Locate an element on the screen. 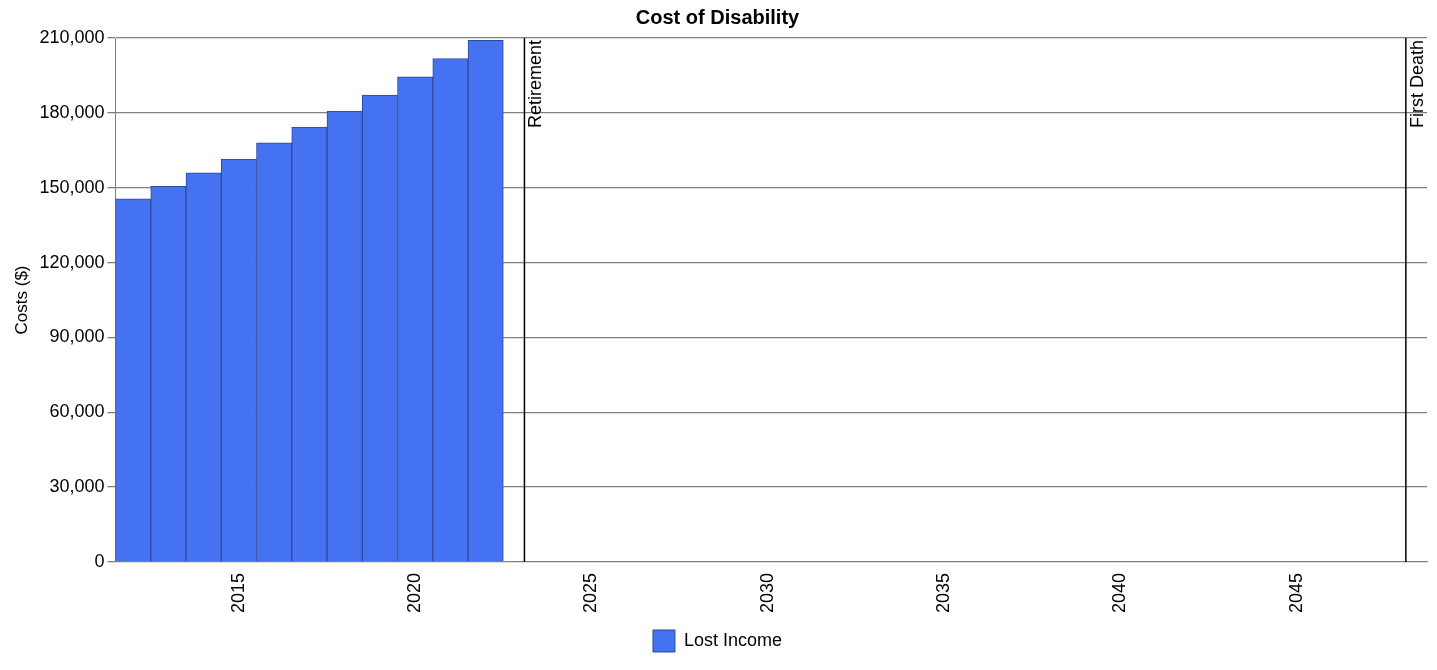  ref-line-label: Retirement is located at coordinates (535, 84).